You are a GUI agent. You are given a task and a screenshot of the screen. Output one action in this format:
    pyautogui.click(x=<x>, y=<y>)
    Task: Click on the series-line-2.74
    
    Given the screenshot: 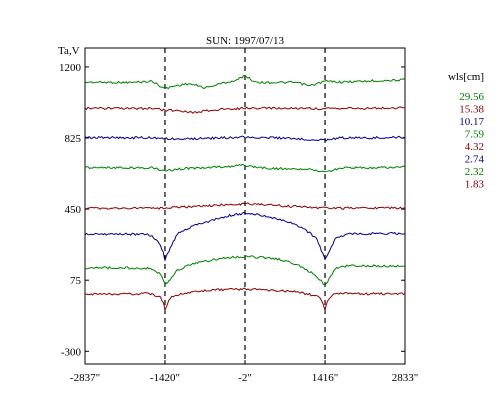 What is the action you would take?
    pyautogui.click(x=245, y=236)
    